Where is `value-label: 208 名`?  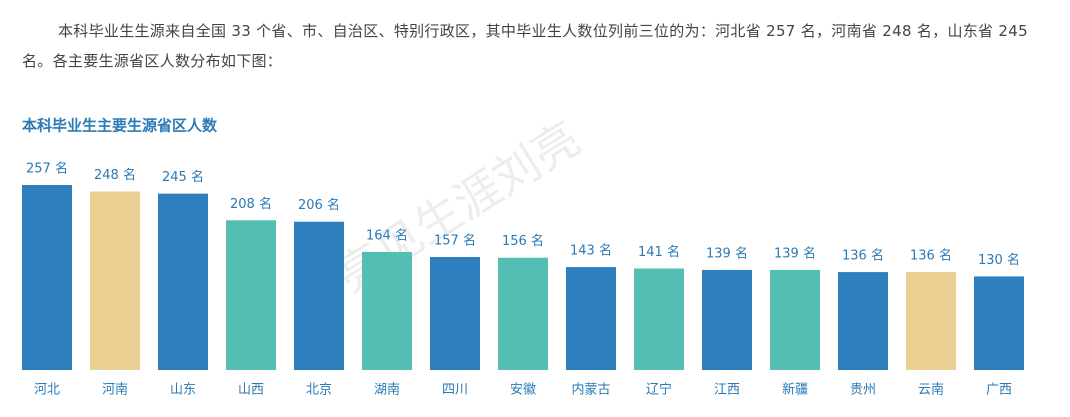 value-label: 208 名 is located at coordinates (251, 204).